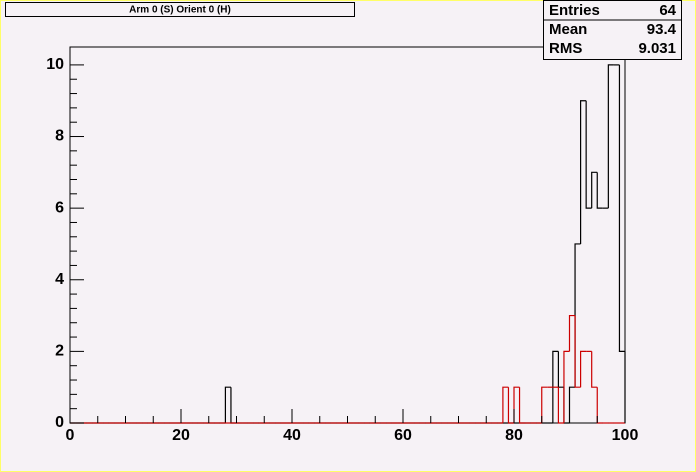 The width and height of the screenshot is (696, 472). Describe the element at coordinates (59, 422) in the screenshot. I see `y-tick-label: 0` at that location.